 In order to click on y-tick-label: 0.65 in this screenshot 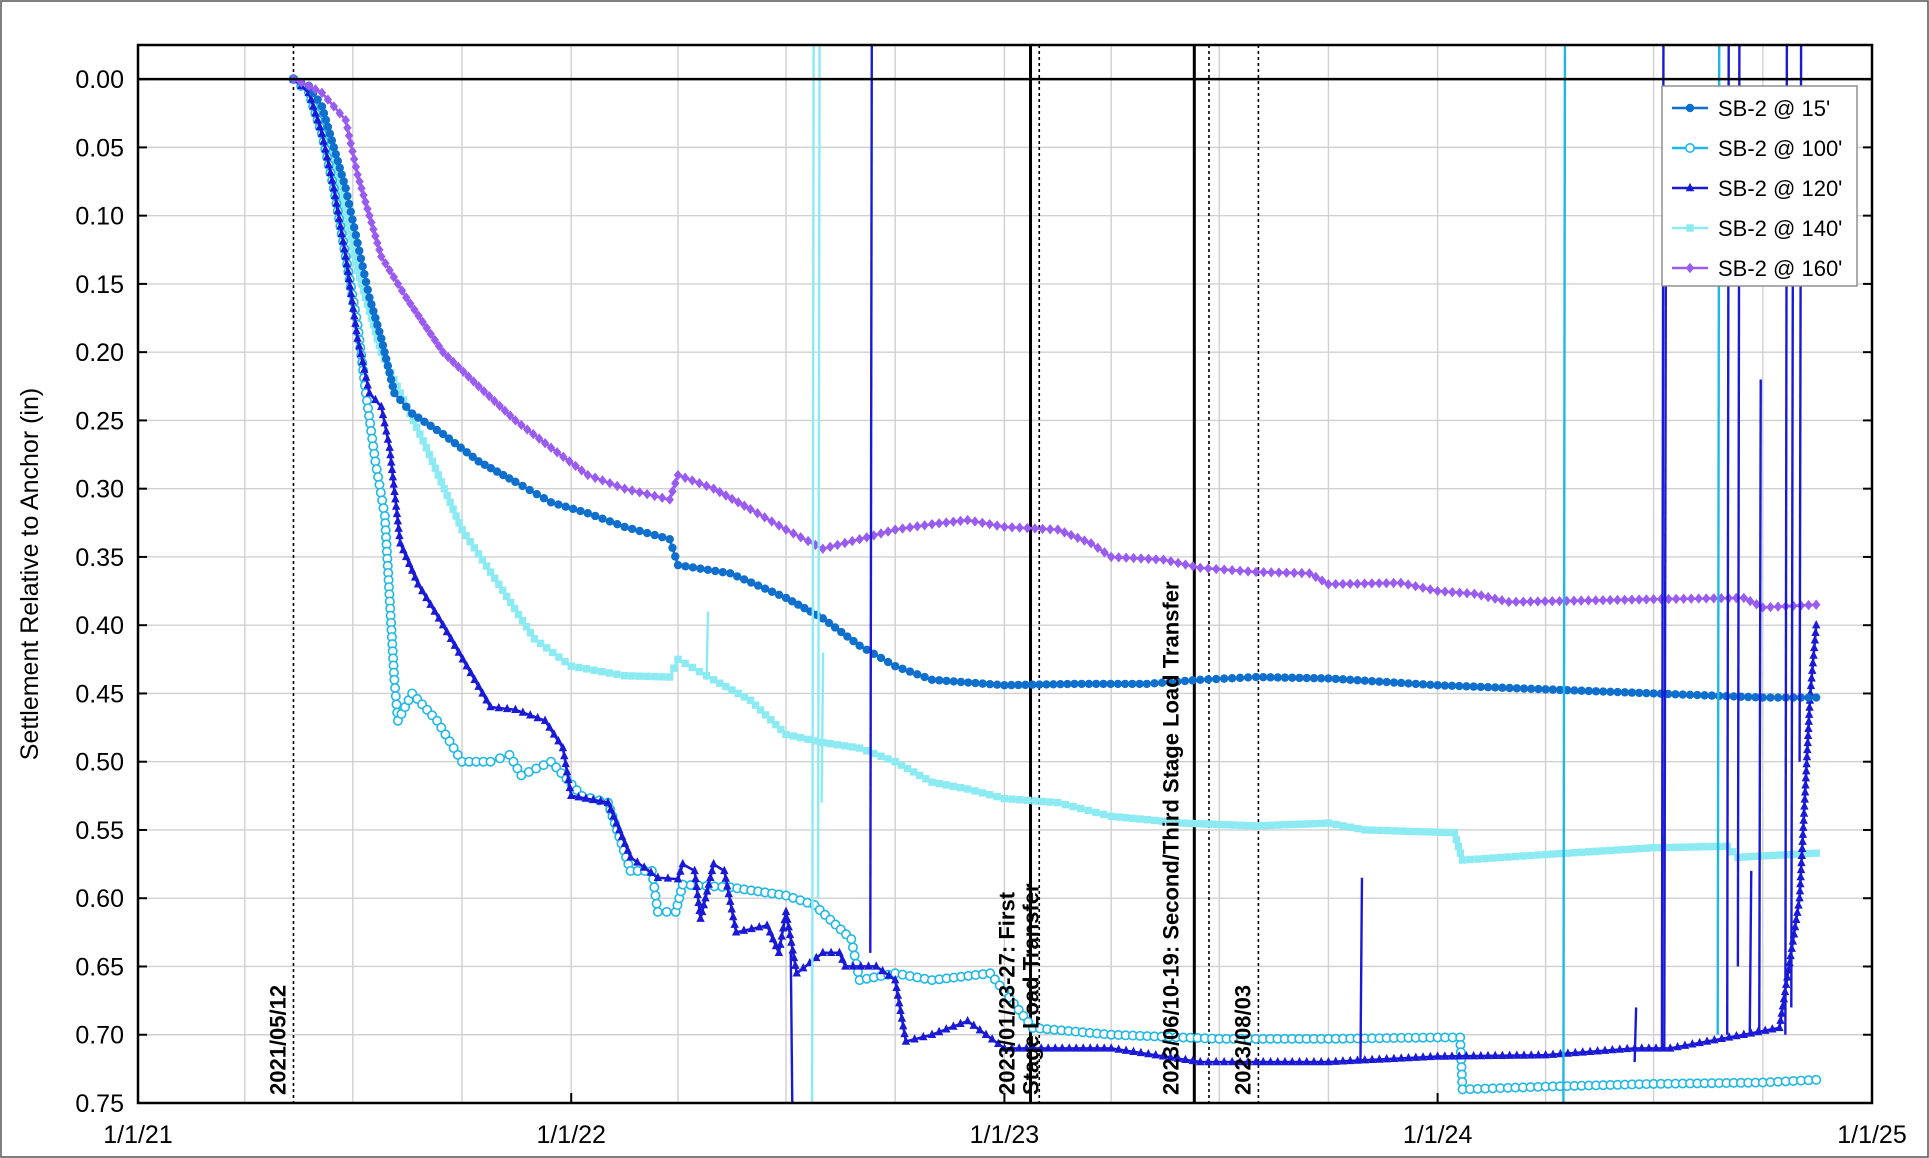, I will do `click(99, 967)`.